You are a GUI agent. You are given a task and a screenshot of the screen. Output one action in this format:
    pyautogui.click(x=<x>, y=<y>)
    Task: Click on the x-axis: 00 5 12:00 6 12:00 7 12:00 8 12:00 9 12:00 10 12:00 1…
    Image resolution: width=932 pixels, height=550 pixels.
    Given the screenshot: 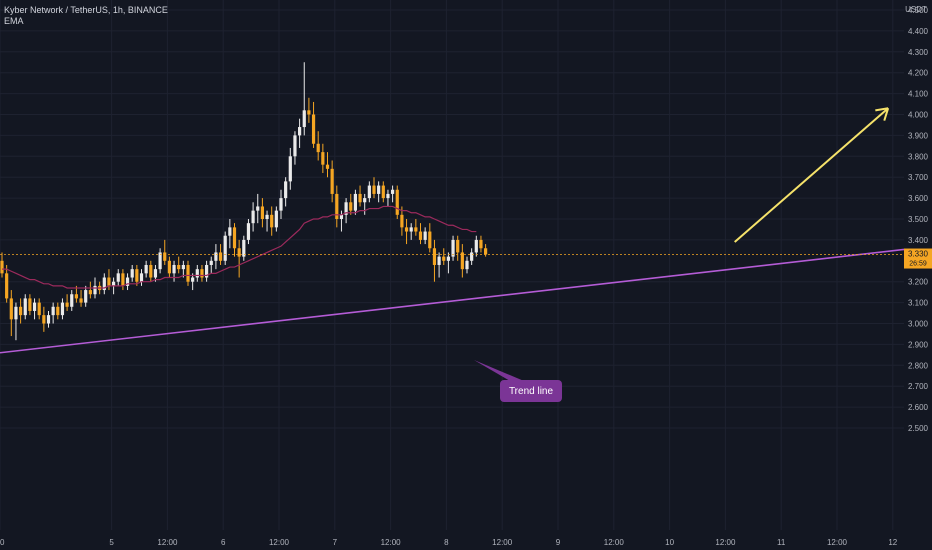 What is the action you would take?
    pyautogui.click(x=466, y=542)
    